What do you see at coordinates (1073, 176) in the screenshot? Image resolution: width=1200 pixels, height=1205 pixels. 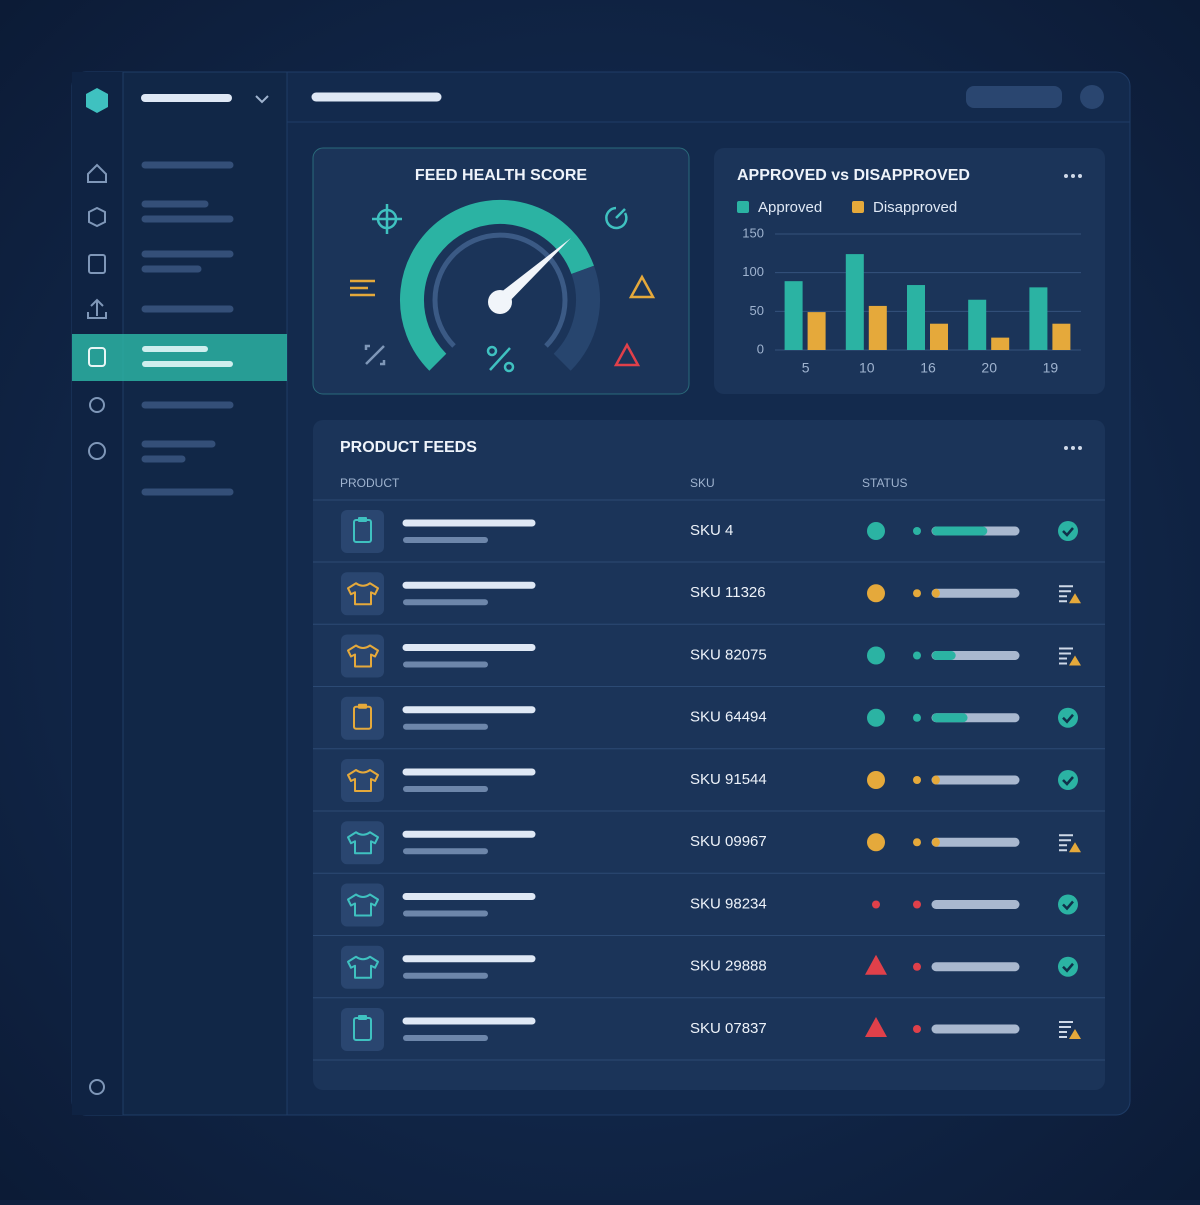 I see `chart-menu` at bounding box center [1073, 176].